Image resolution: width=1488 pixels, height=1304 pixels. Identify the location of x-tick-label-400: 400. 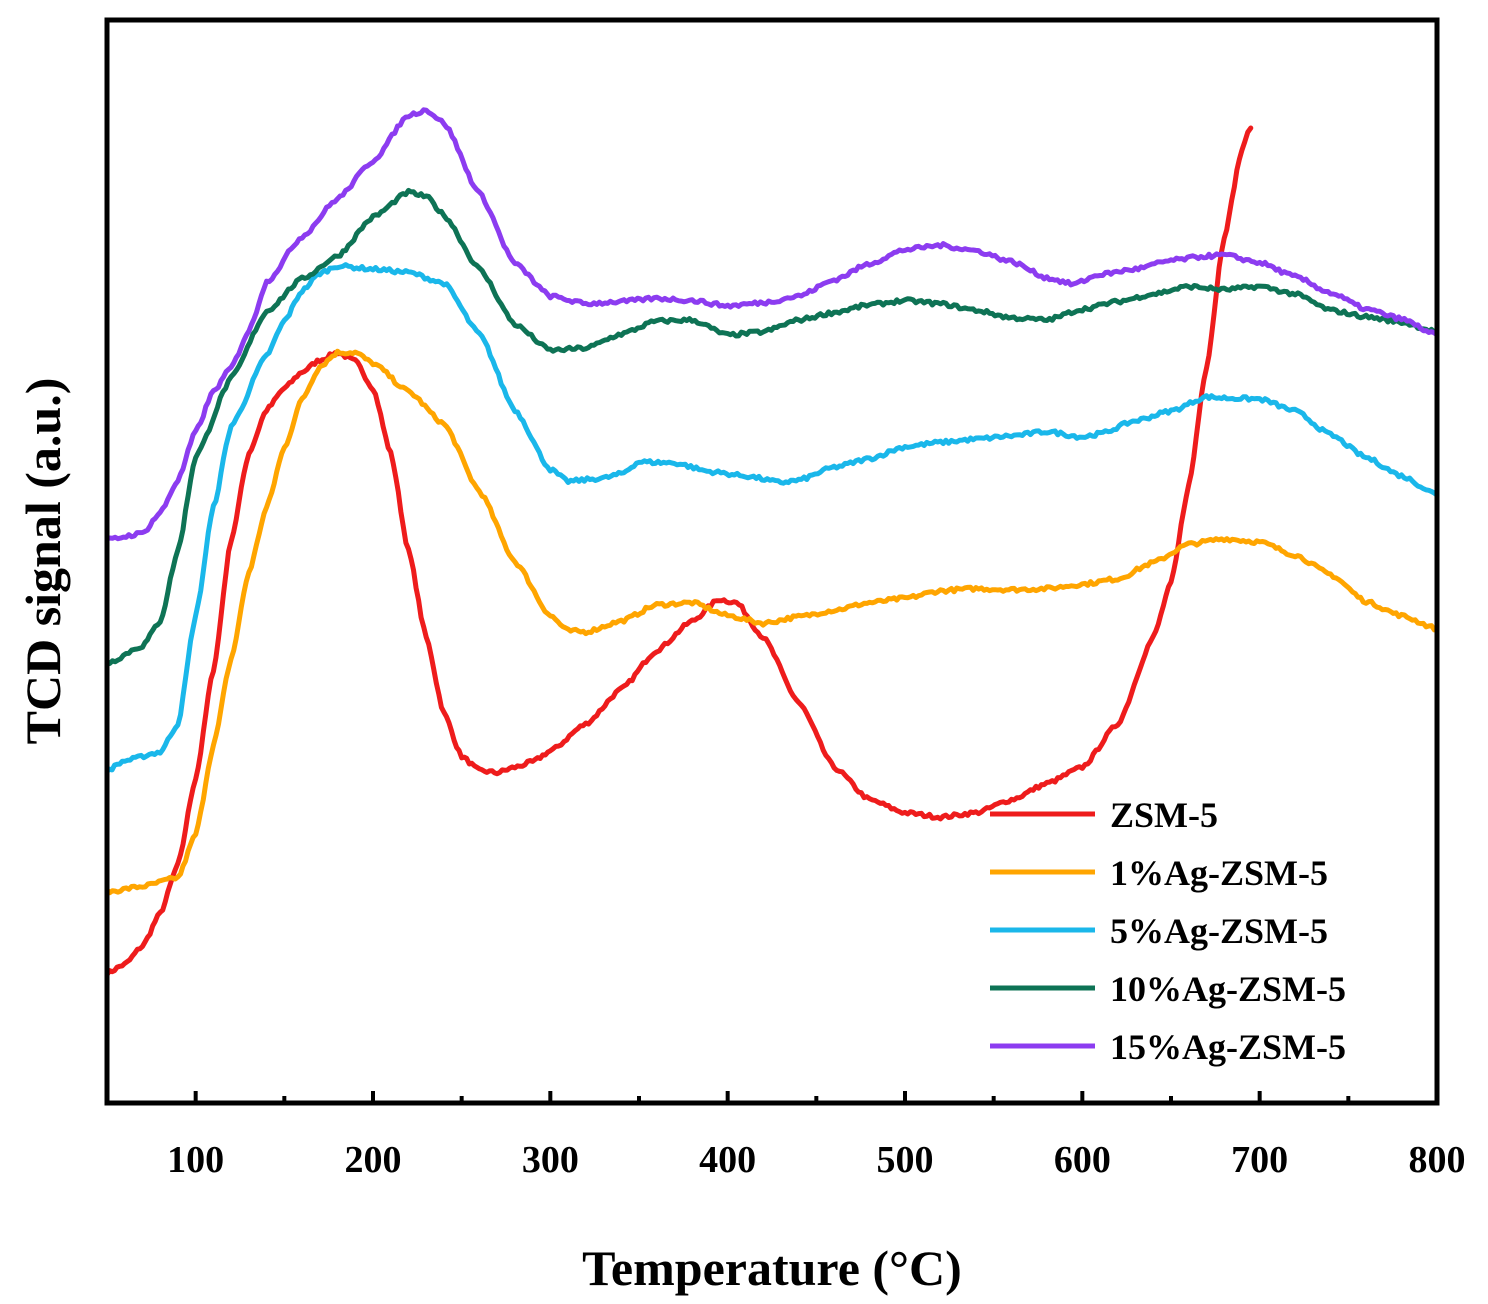
(727, 1160).